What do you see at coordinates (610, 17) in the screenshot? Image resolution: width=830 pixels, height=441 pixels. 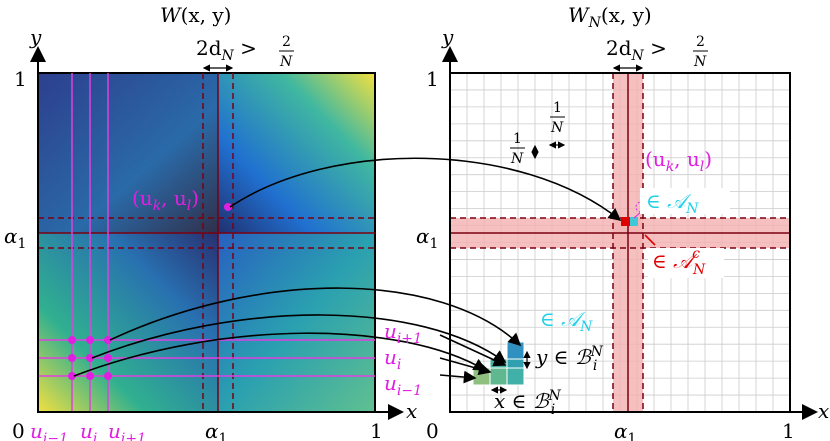 I see `title: WN(x, y)` at bounding box center [610, 17].